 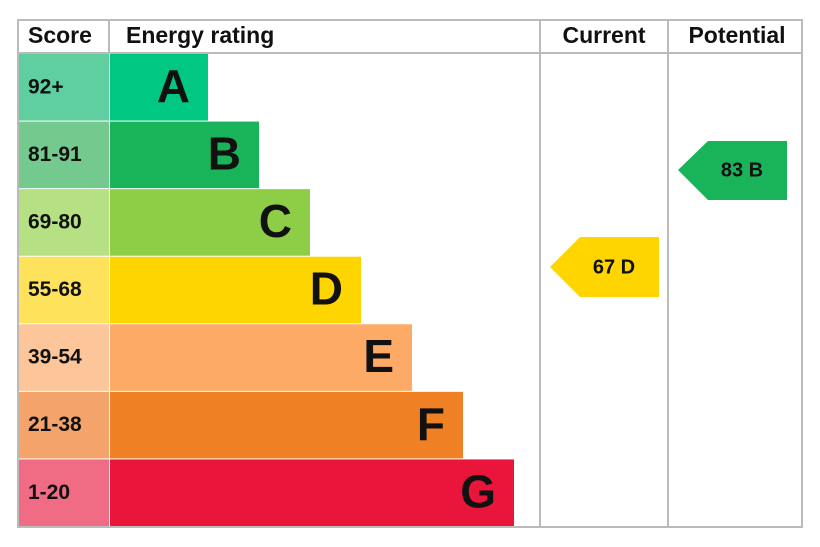 What do you see at coordinates (603, 35) in the screenshot?
I see `header-current: Current` at bounding box center [603, 35].